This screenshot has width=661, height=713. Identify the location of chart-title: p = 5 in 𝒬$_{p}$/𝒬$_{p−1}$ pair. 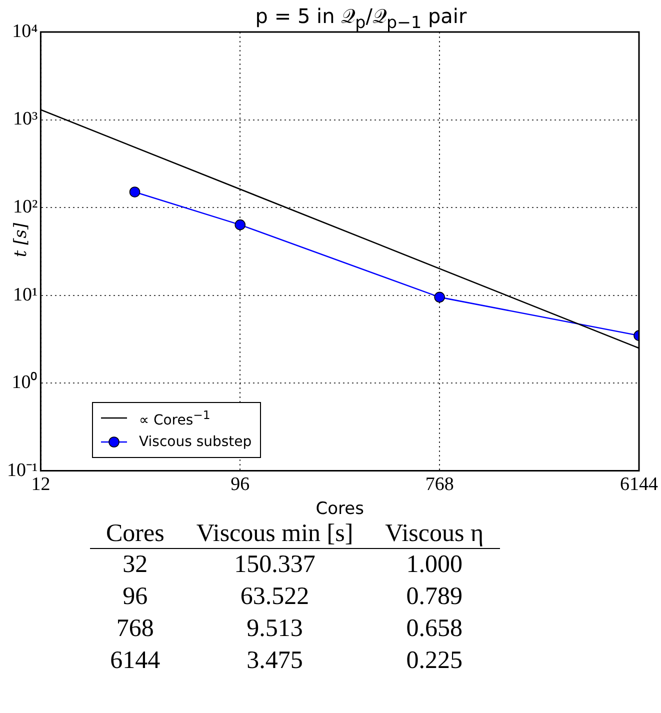
(361, 18).